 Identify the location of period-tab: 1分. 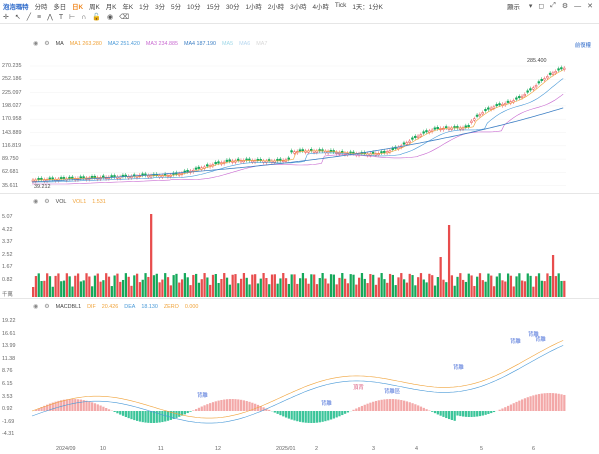
(144, 7).